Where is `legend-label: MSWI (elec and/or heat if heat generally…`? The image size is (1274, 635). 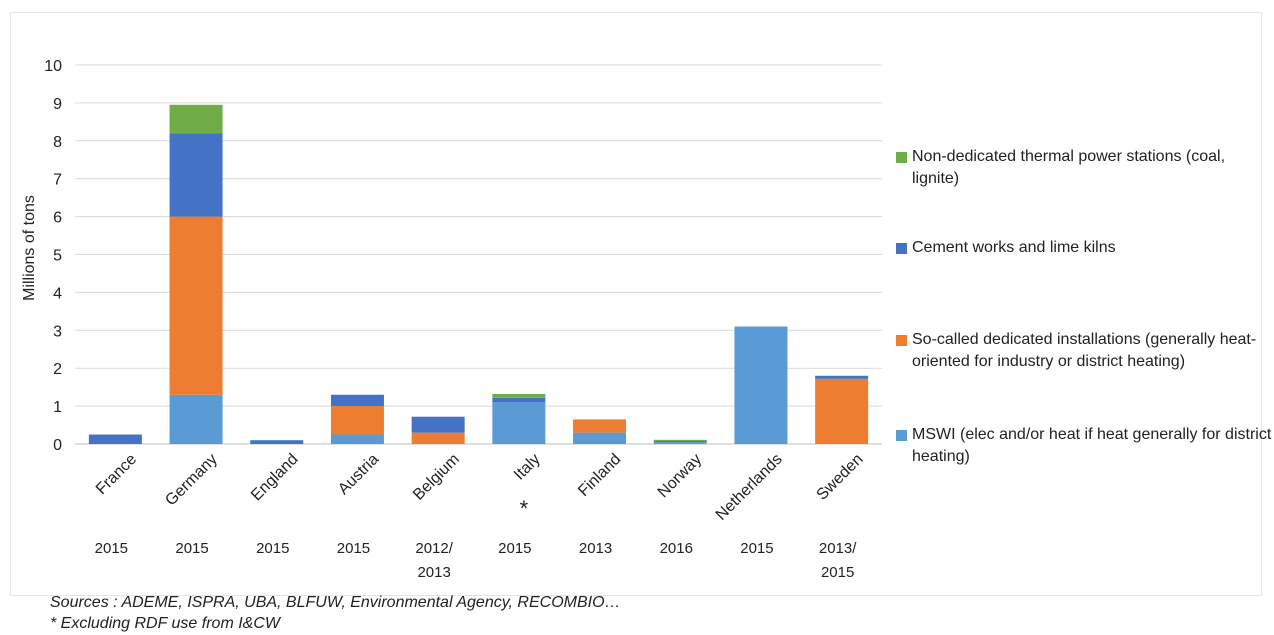
legend-label: MSWI (elec and/or heat if heat generally… is located at coordinates (1092, 445).